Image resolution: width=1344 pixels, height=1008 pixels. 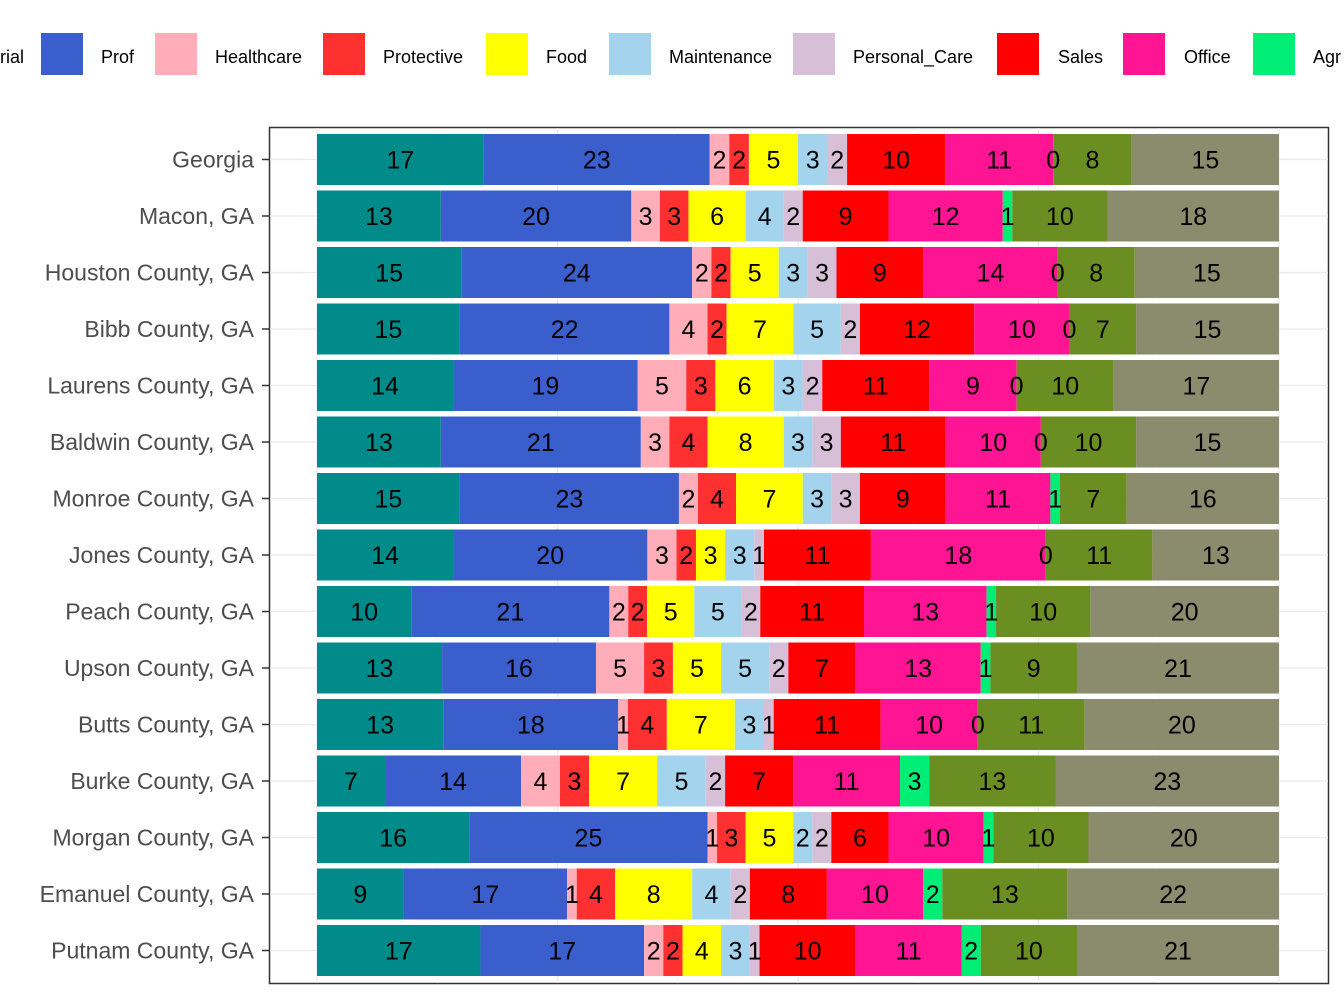 I want to click on bar-segment-protective, so click(x=739, y=159).